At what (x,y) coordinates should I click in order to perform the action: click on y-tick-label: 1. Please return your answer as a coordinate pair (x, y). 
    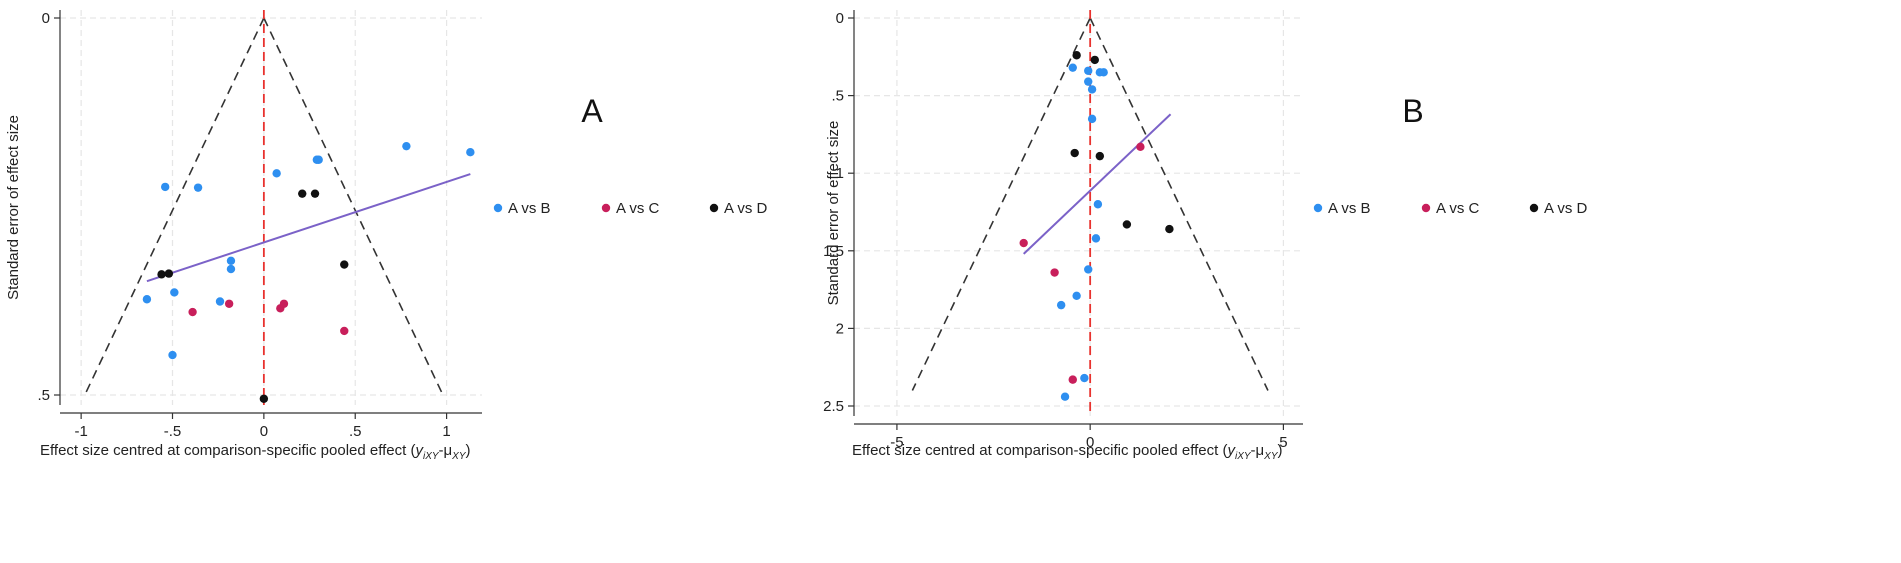
    Looking at the image, I should click on (840, 173).